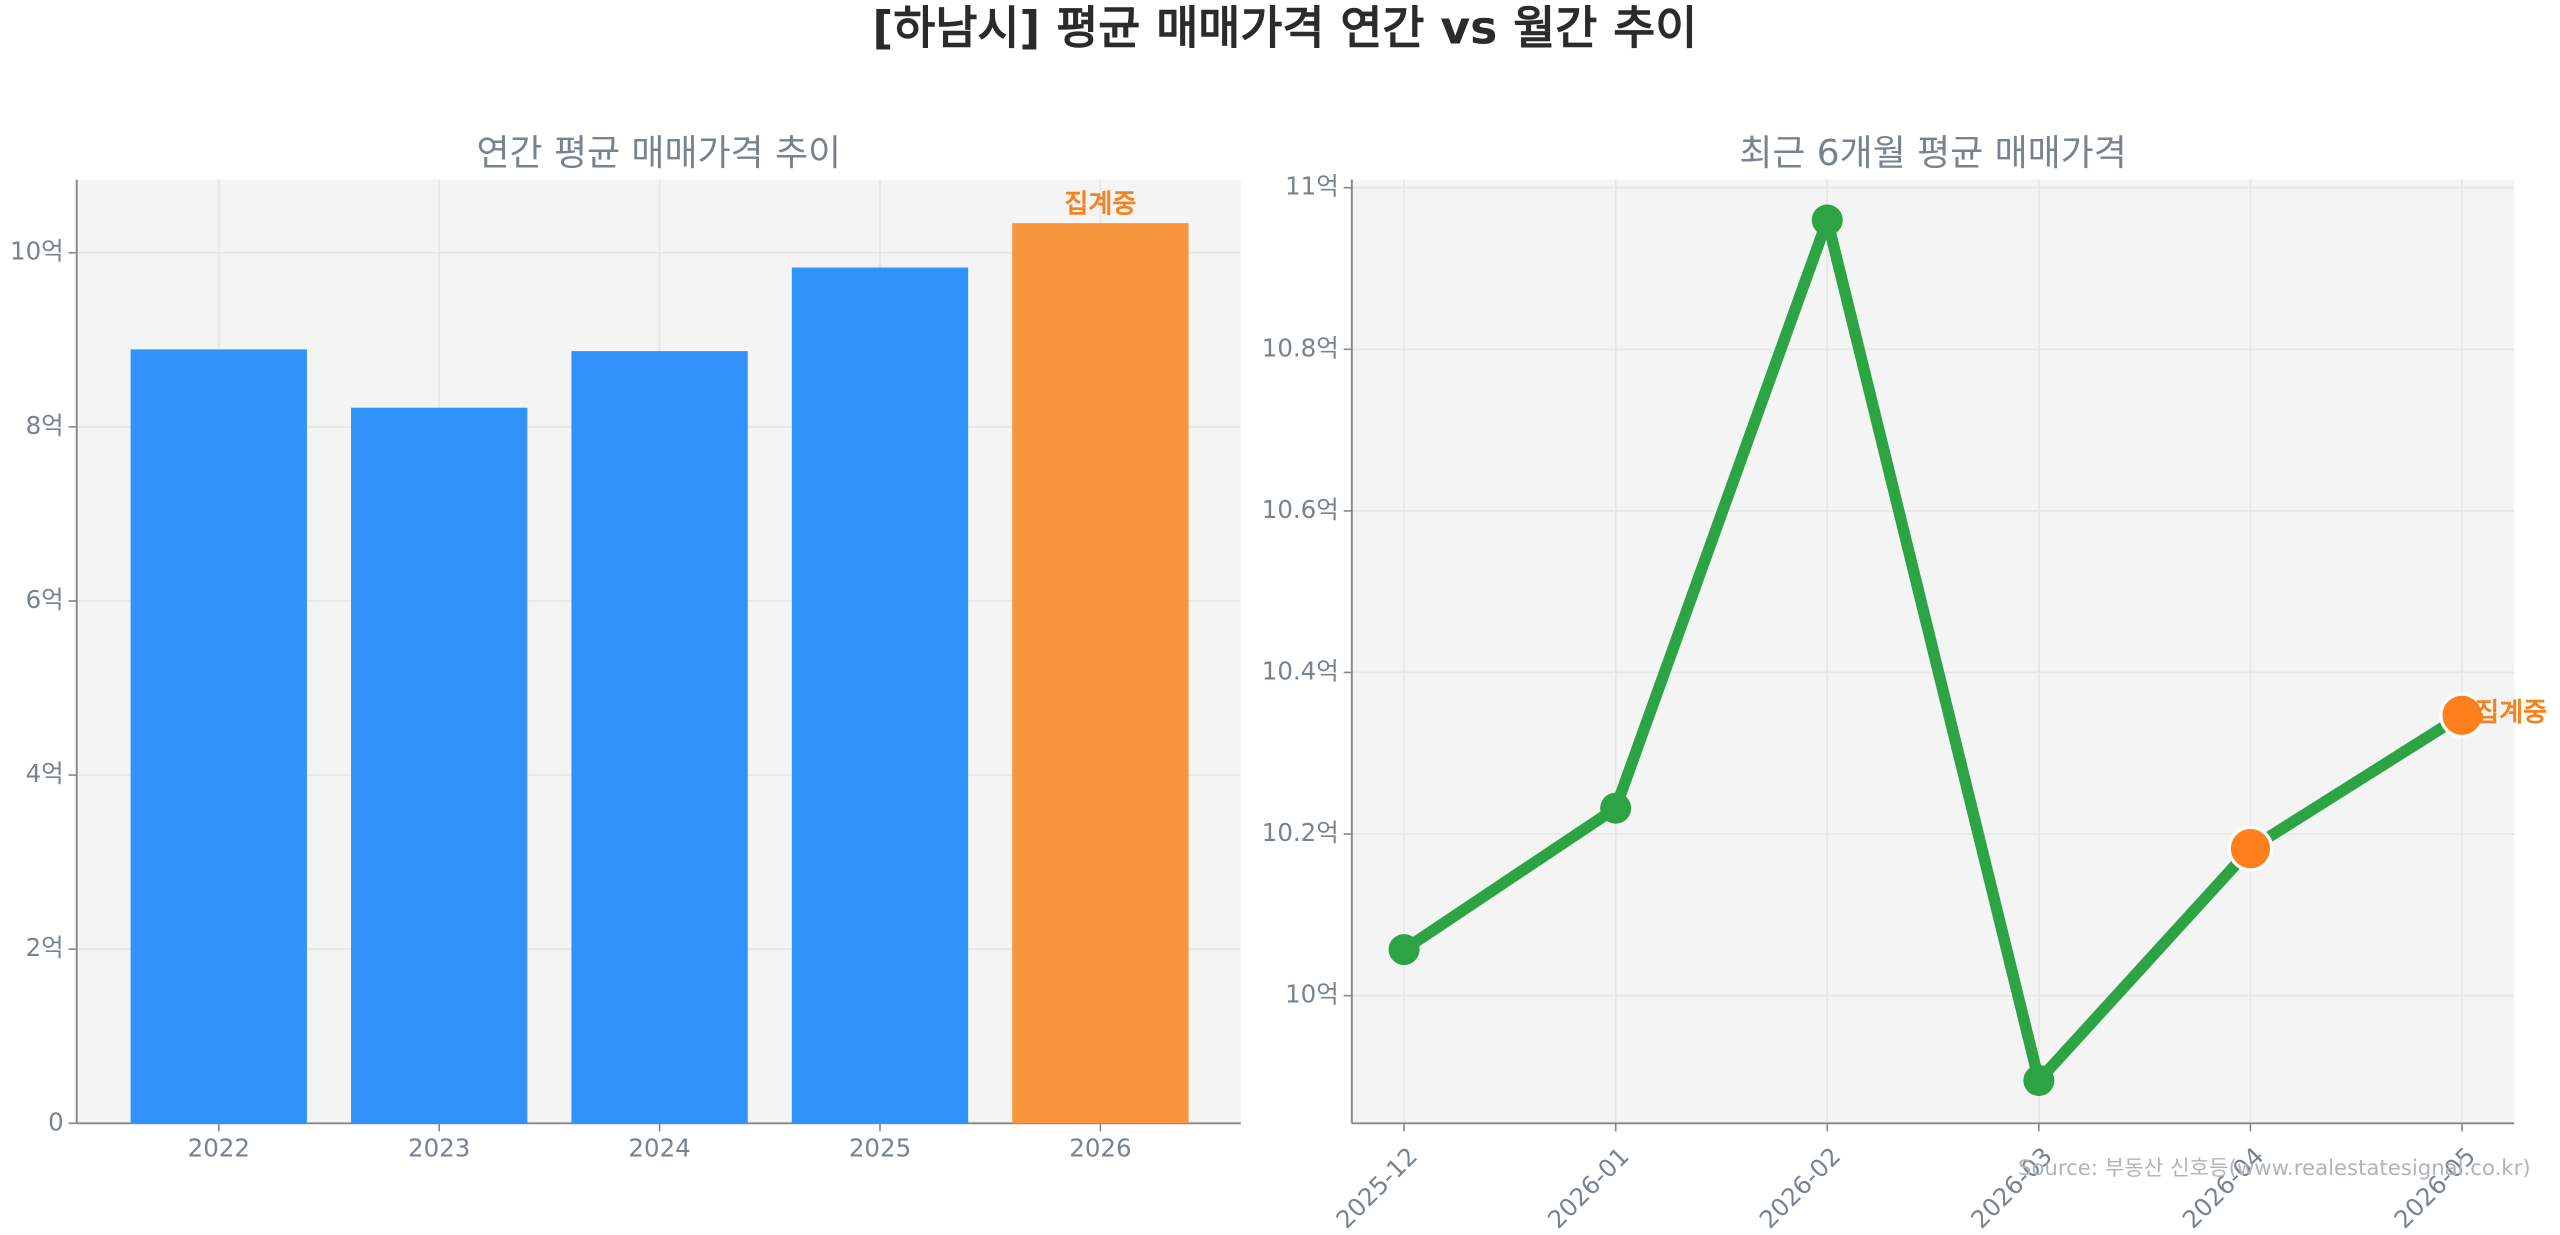  What do you see at coordinates (1100, 205) in the screenshot?
I see `bar-annotation: 집계중` at bounding box center [1100, 205].